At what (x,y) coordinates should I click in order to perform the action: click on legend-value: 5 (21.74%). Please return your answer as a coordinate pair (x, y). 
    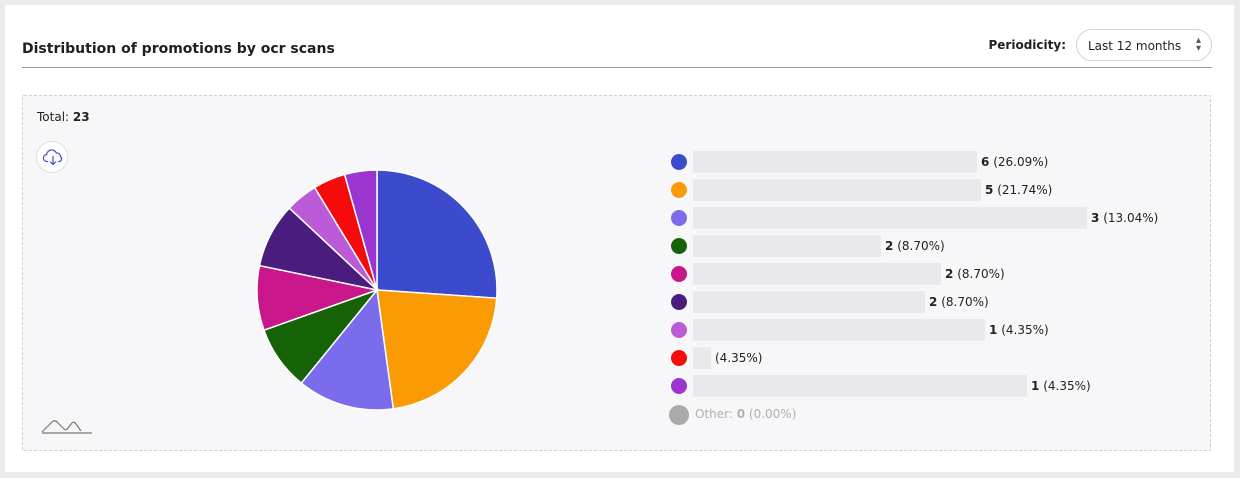
    Looking at the image, I should click on (1018, 190).